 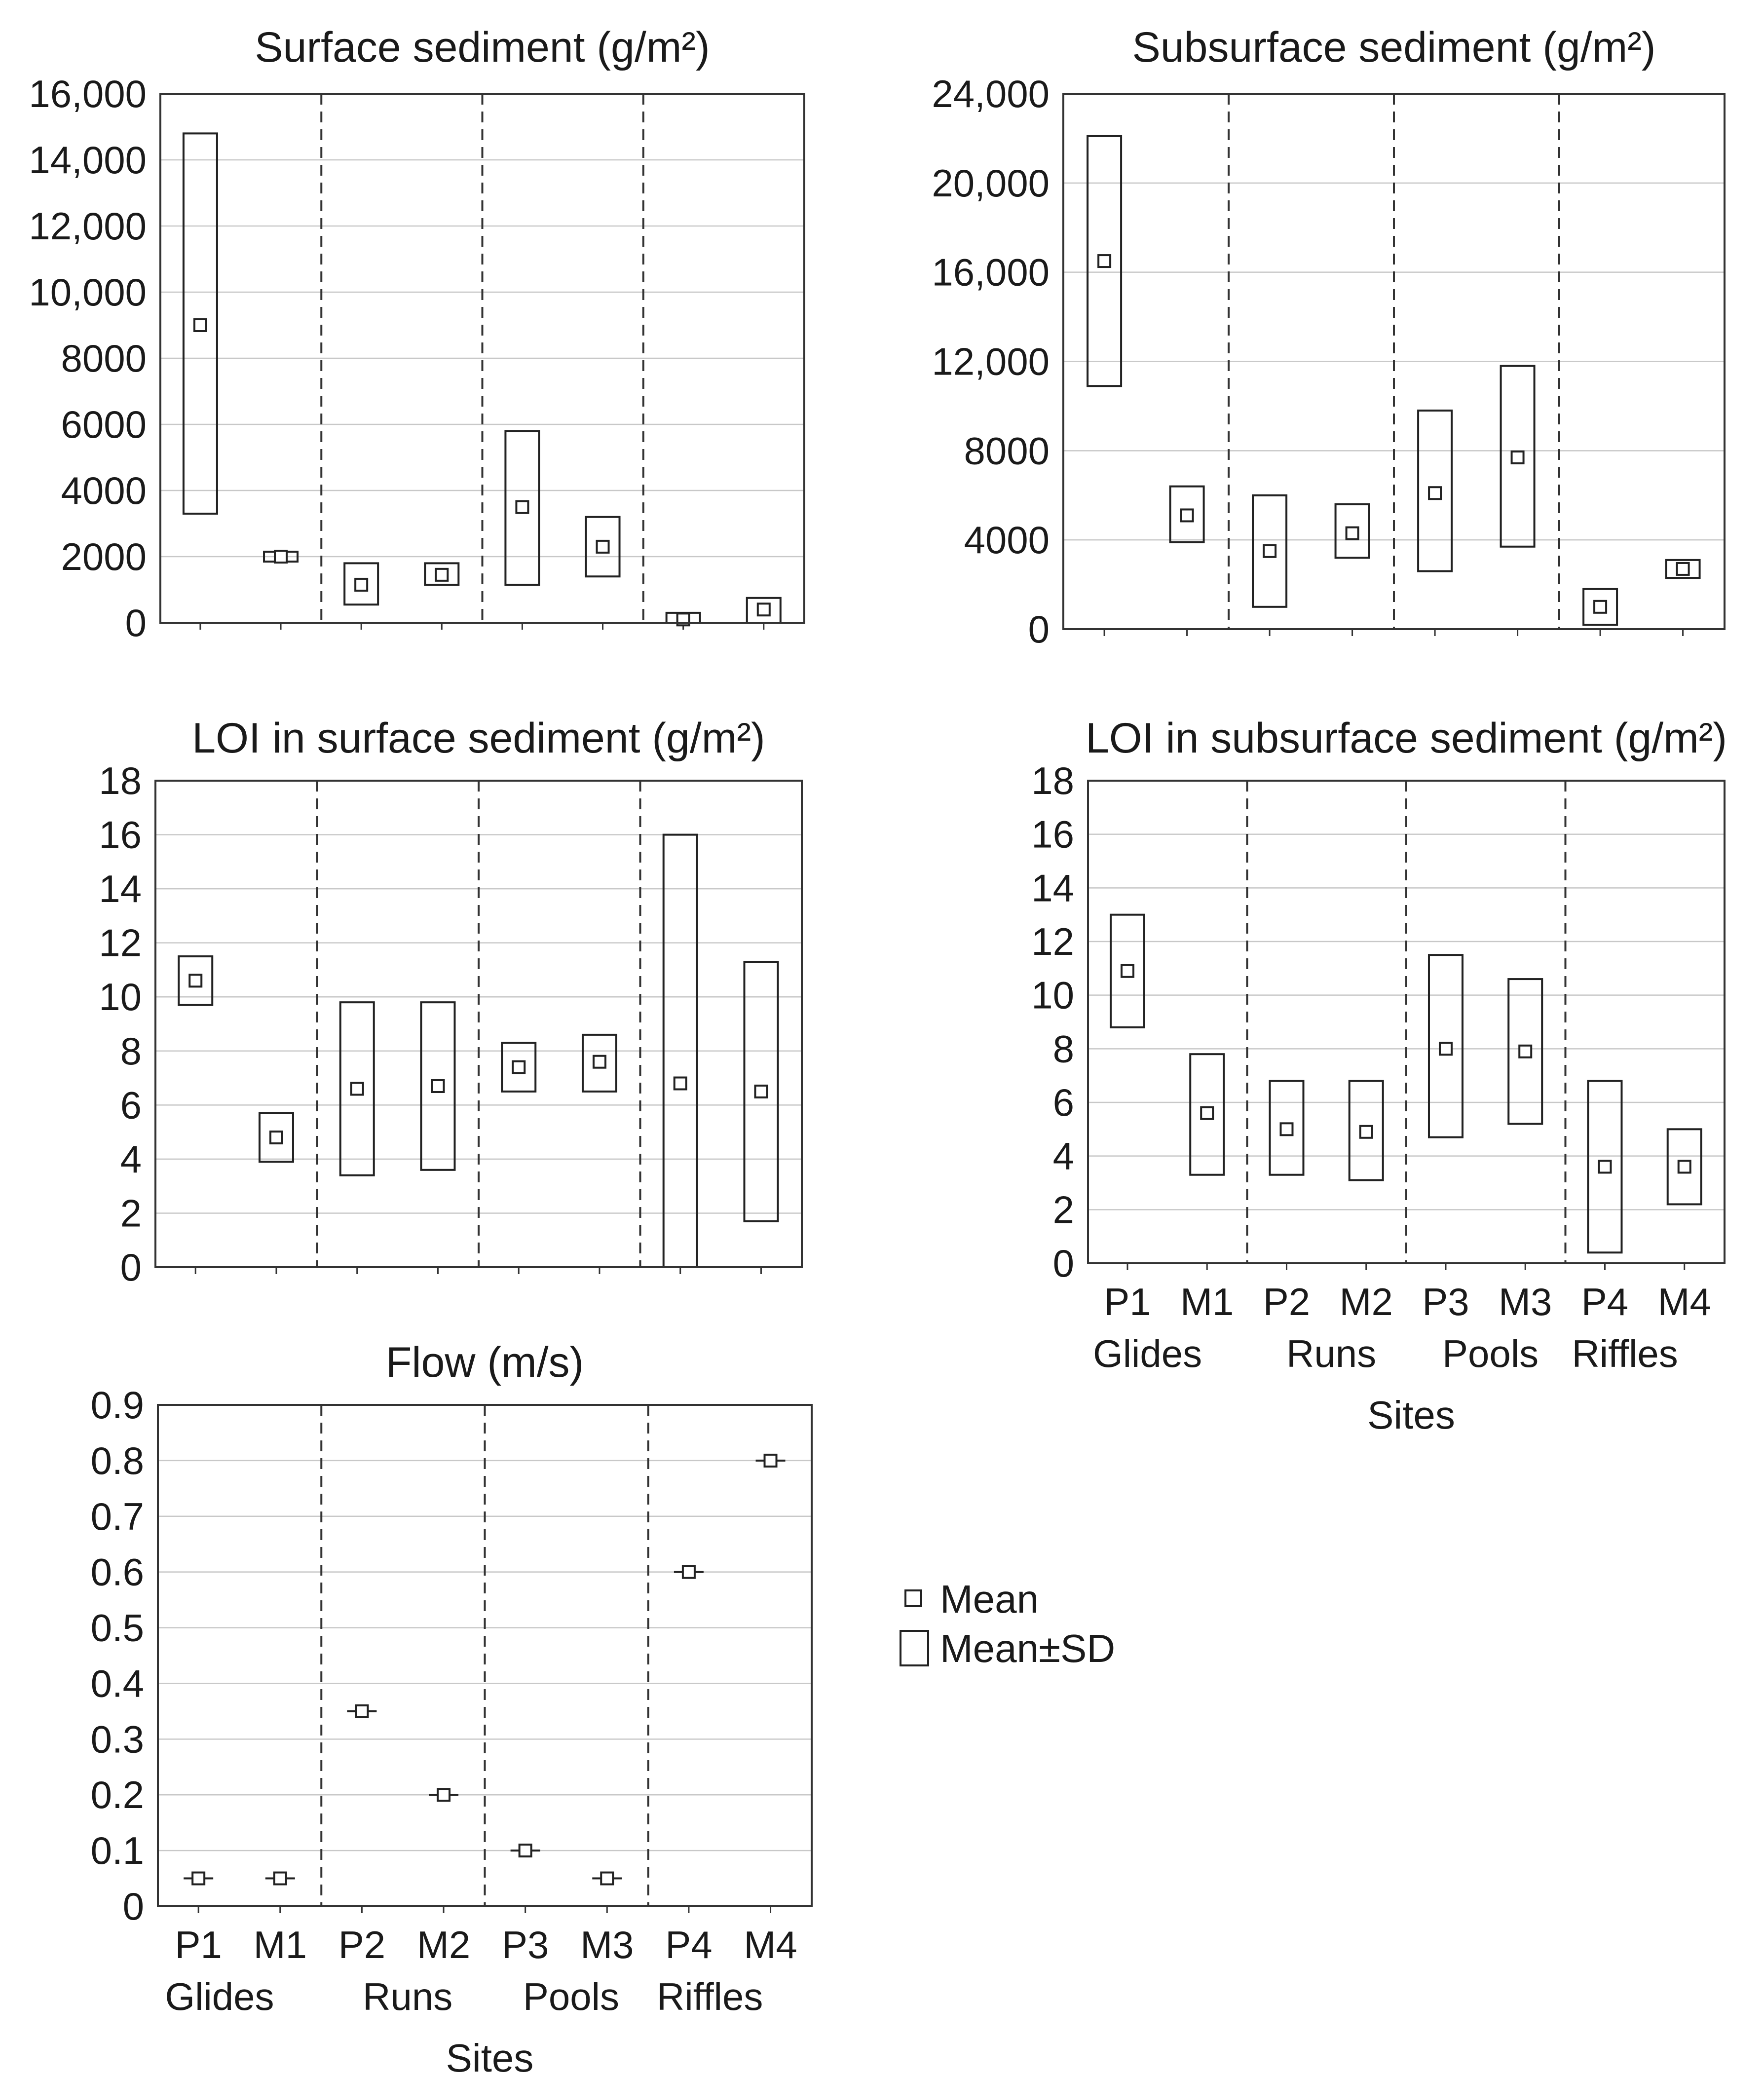 What do you see at coordinates (88, 160) in the screenshot?
I see `y-tick-label: 14,000` at bounding box center [88, 160].